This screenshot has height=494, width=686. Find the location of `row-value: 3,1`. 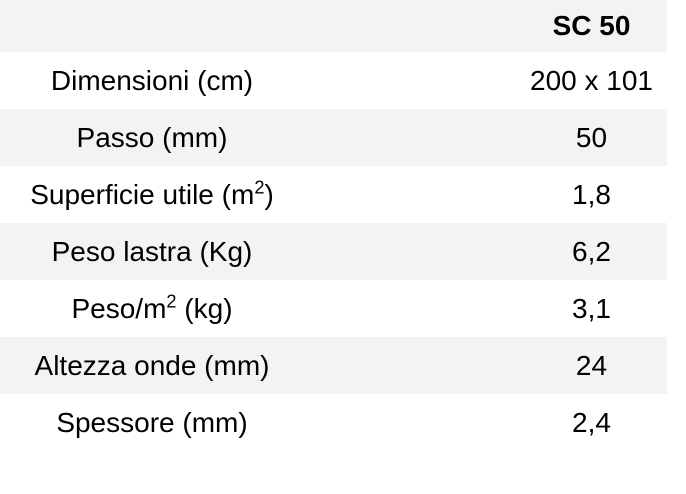

row-value: 3,1 is located at coordinates (591, 308).